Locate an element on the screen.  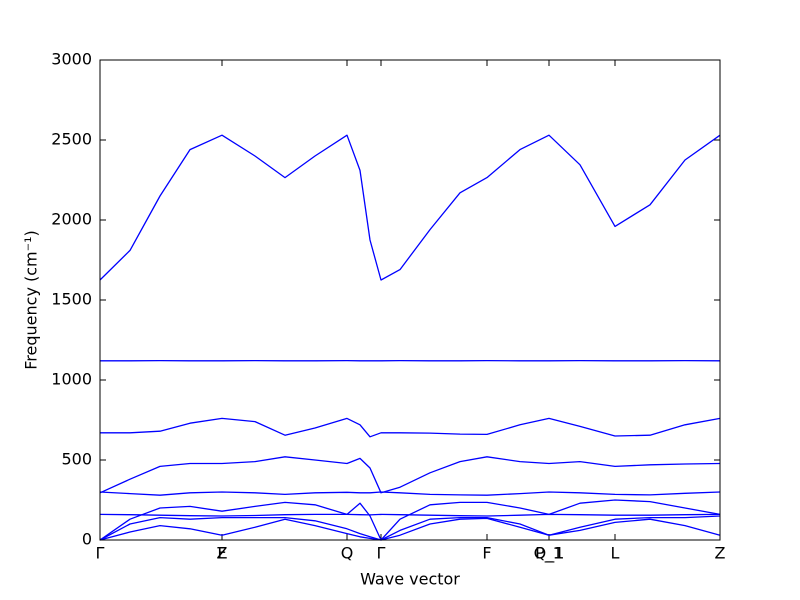
x-tick-label: P_1 is located at coordinates (549, 554).